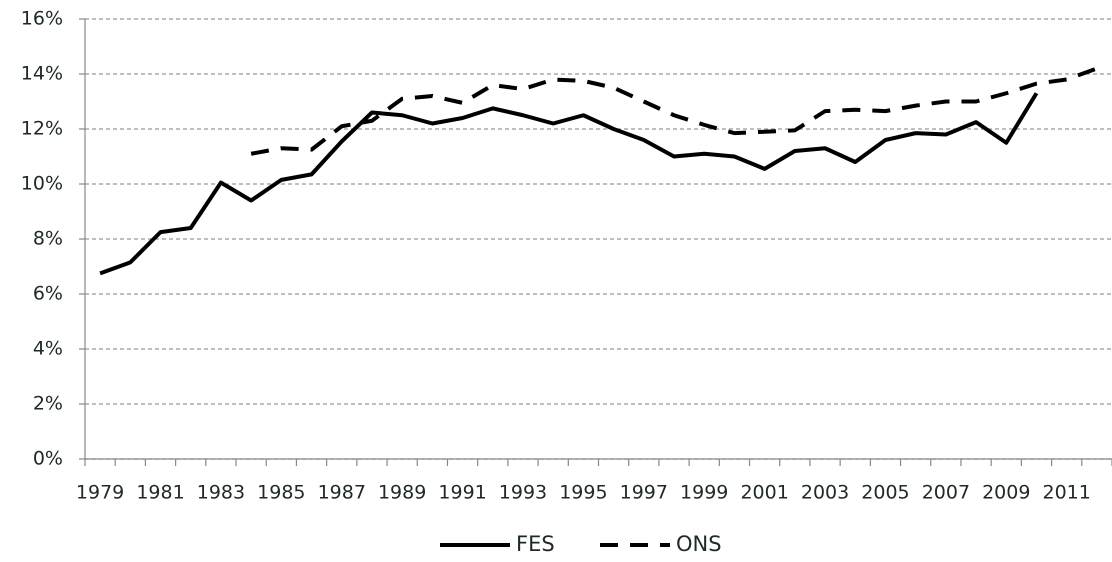 The image size is (1112, 562). What do you see at coordinates (699, 544) in the screenshot?
I see `legend-label: ONS` at bounding box center [699, 544].